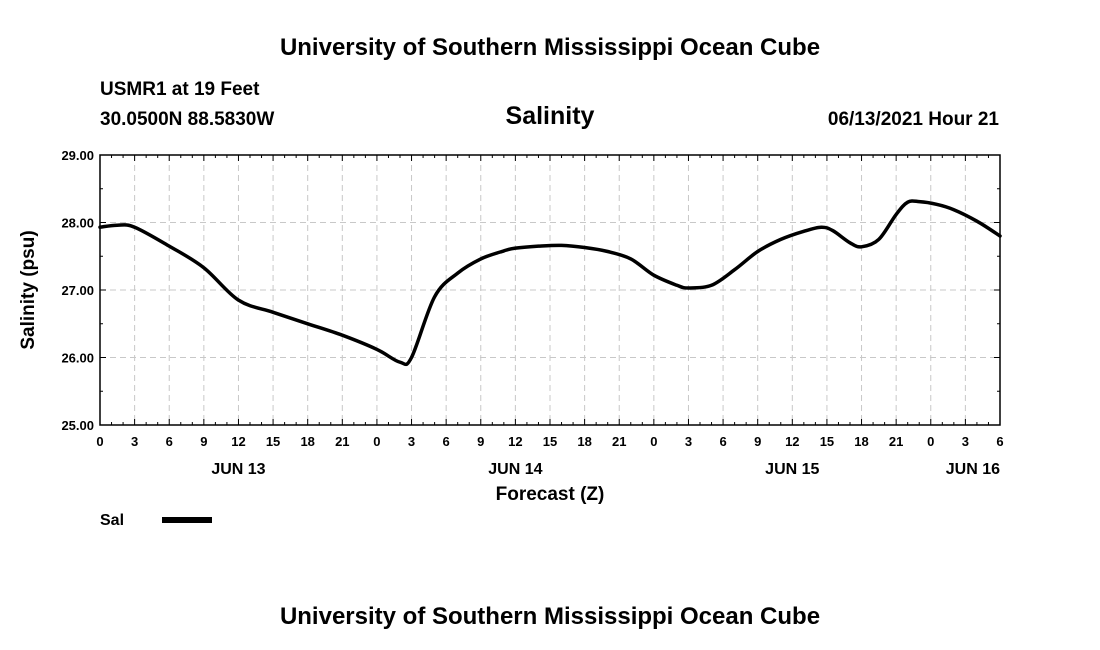 The height and width of the screenshot is (650, 1100). Describe the element at coordinates (187, 119) in the screenshot. I see `coords-label: 30.0500N 88.5830W` at that location.